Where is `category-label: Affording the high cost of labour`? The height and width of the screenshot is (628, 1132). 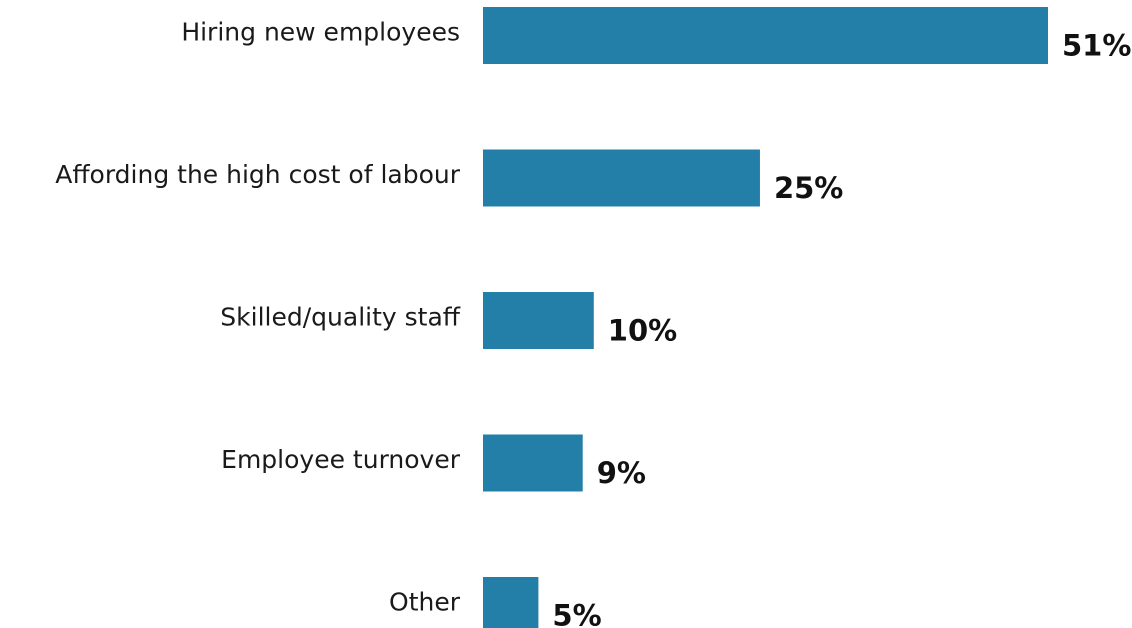
category-label: Affording the high cost of labour is located at coordinates (257, 174).